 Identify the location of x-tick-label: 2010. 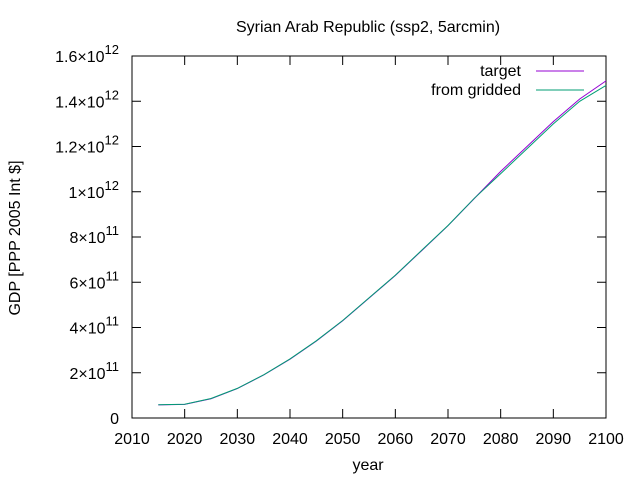
(132, 439).